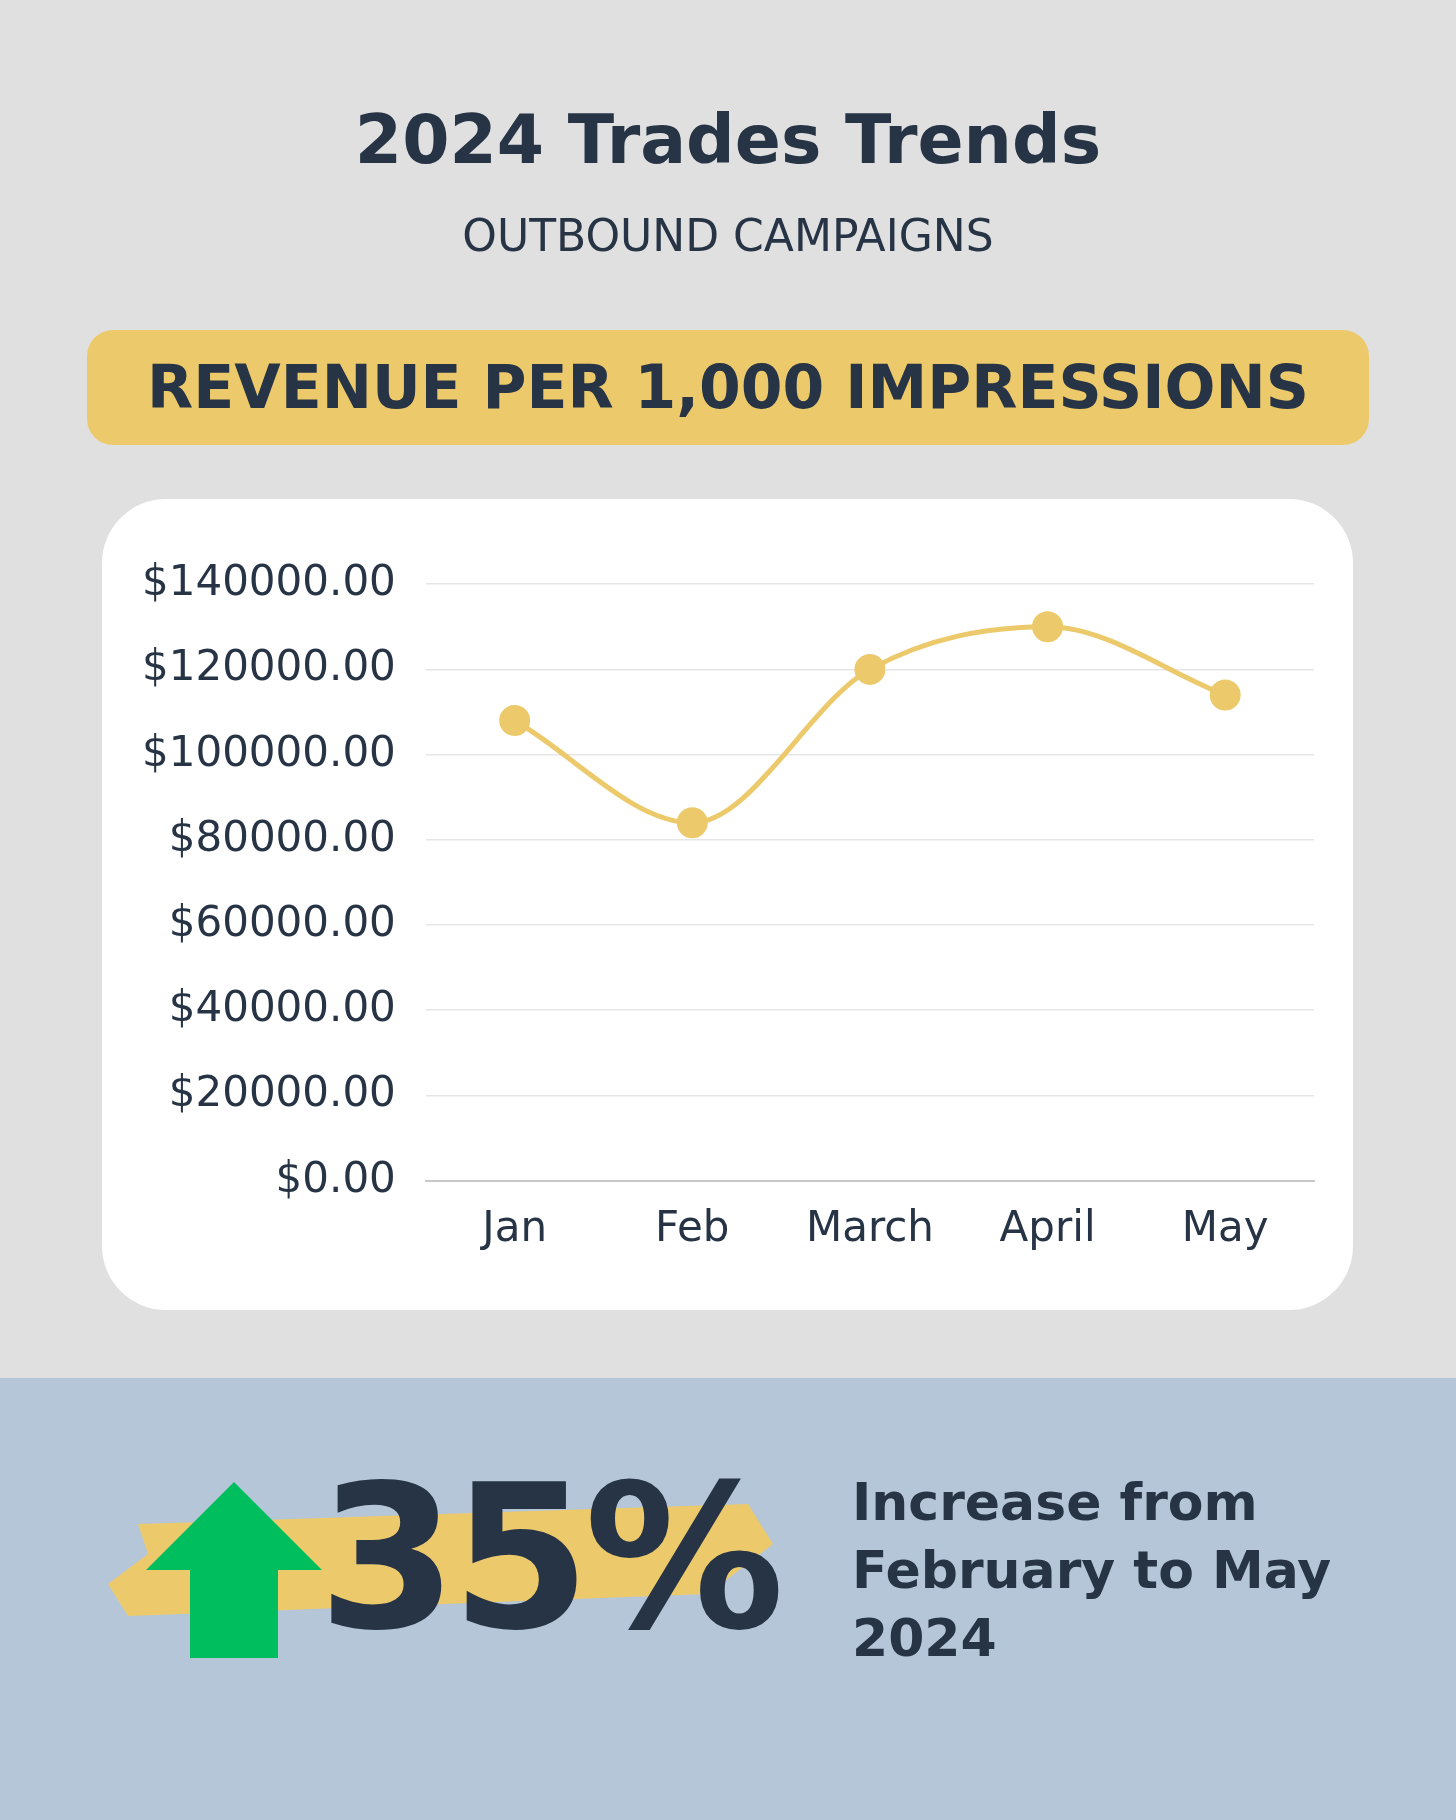  What do you see at coordinates (282, 1092) in the screenshot?
I see `y-tick-label: $20000.00` at bounding box center [282, 1092].